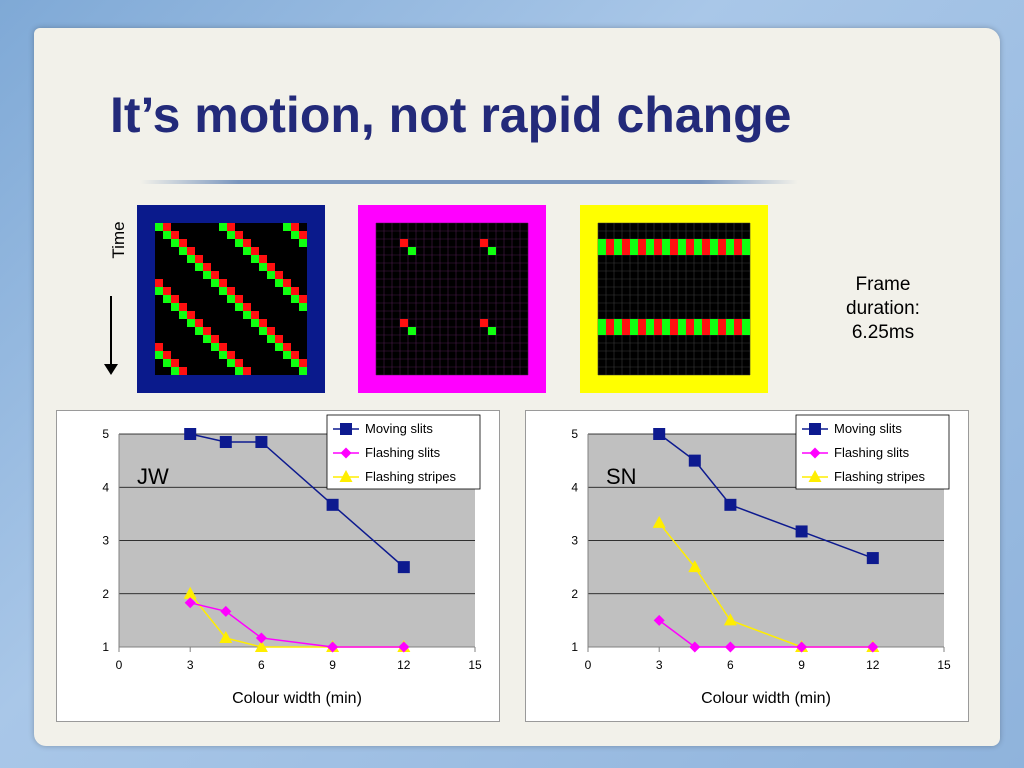 The image size is (1024, 768). What do you see at coordinates (451, 115) in the screenshot?
I see `slide-title: It’s motion, not rapid change` at bounding box center [451, 115].